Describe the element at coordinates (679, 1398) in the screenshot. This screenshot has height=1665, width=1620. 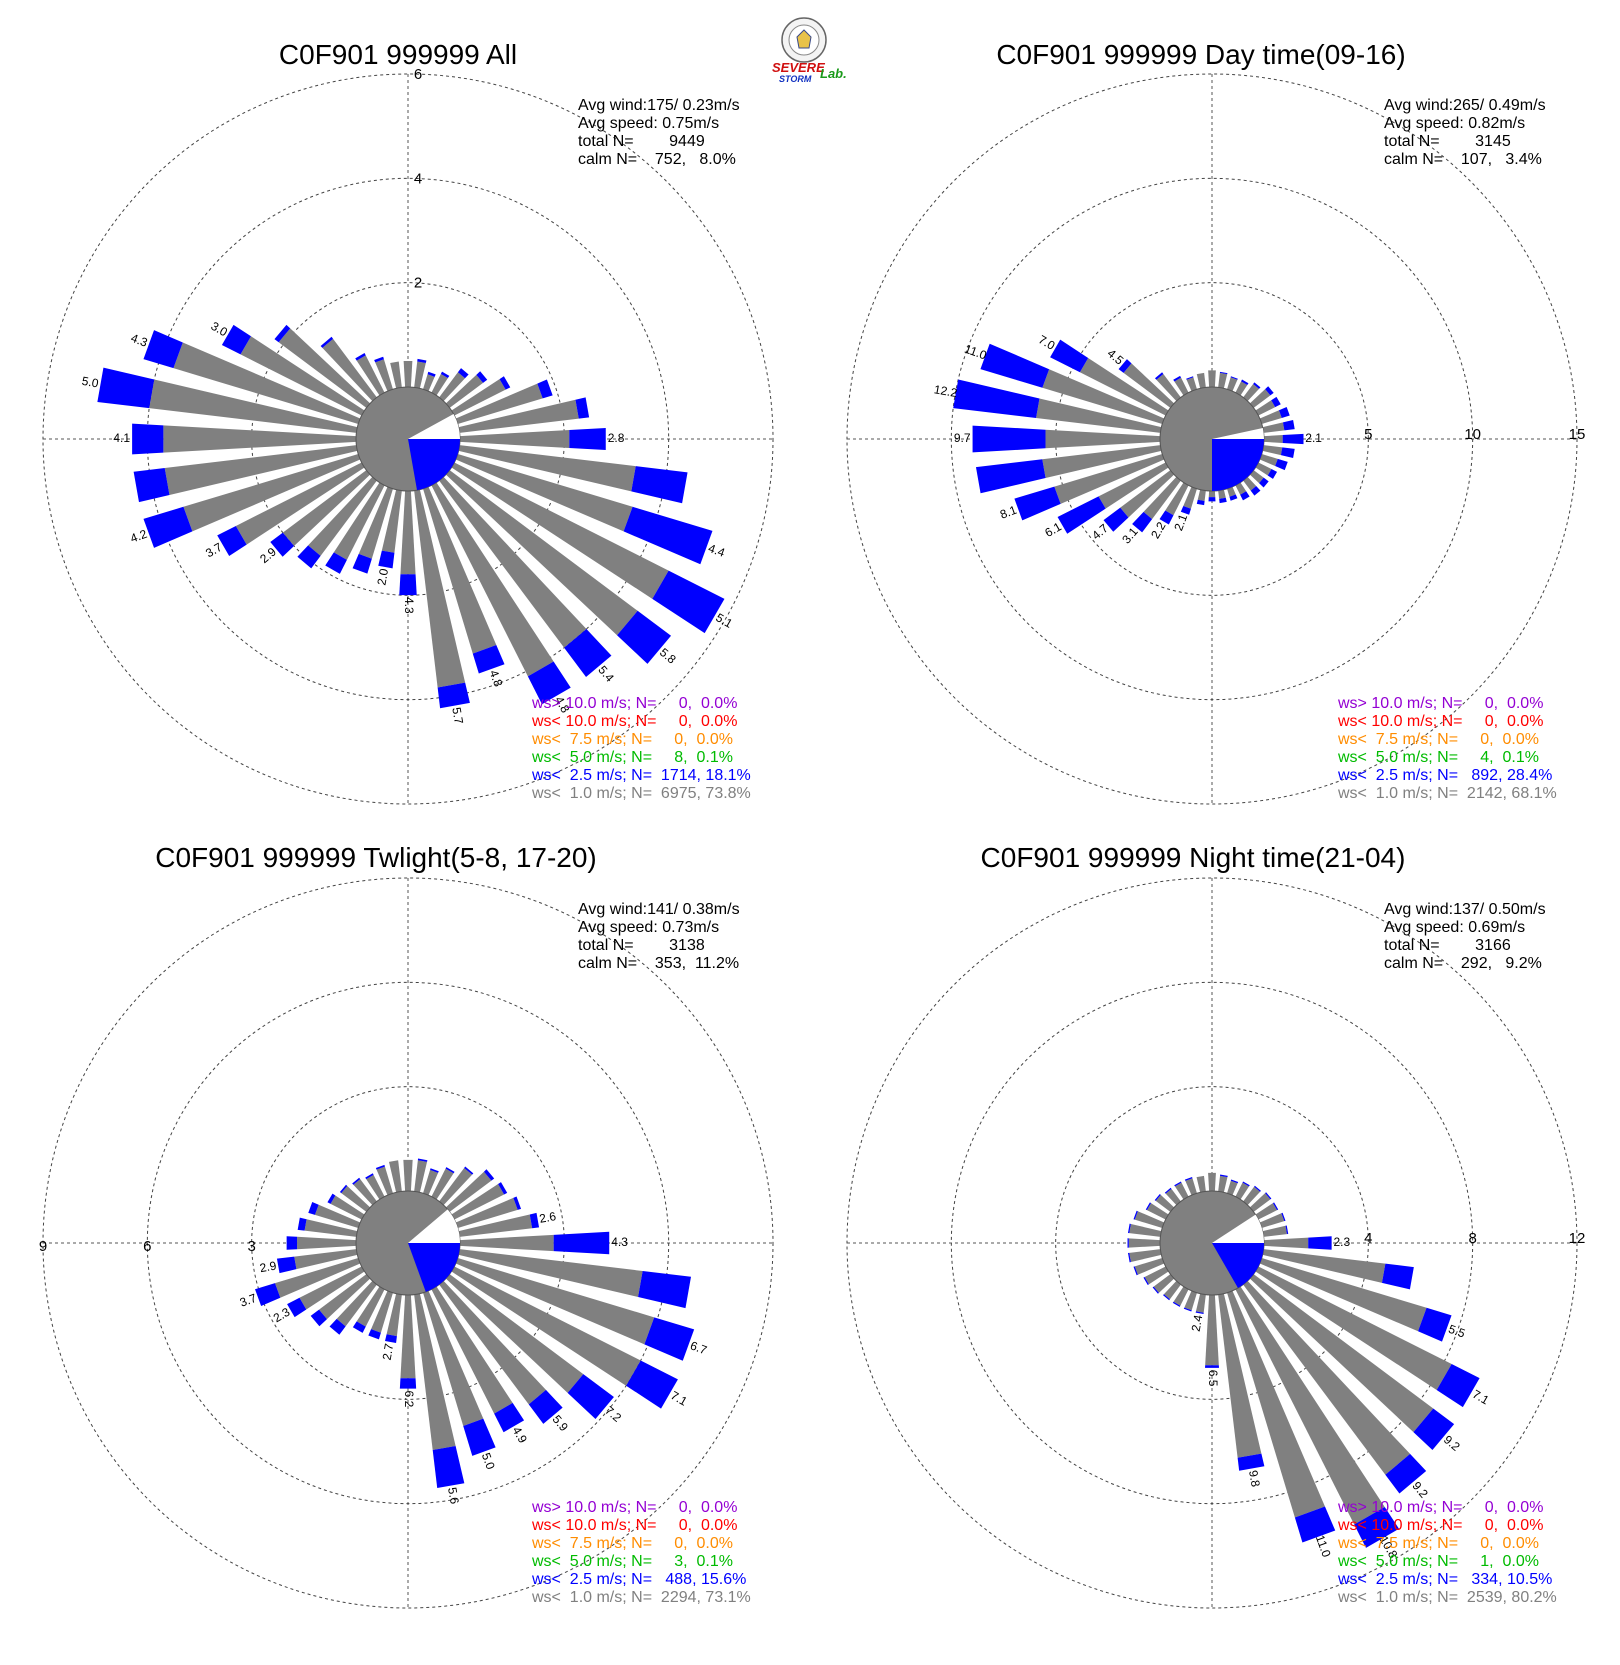
I see `bar-label-120: 7.1` at that location.